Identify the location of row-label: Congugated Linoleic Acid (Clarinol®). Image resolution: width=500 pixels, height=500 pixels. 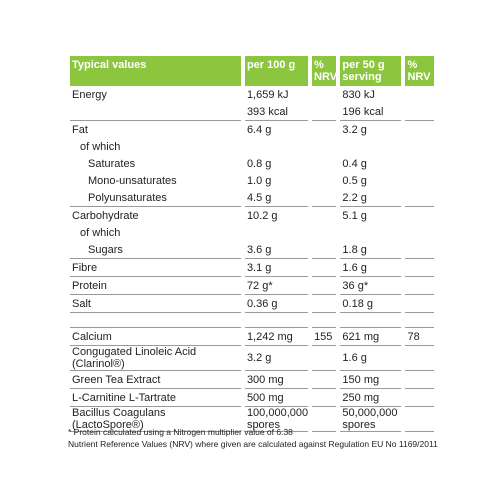
(155, 358).